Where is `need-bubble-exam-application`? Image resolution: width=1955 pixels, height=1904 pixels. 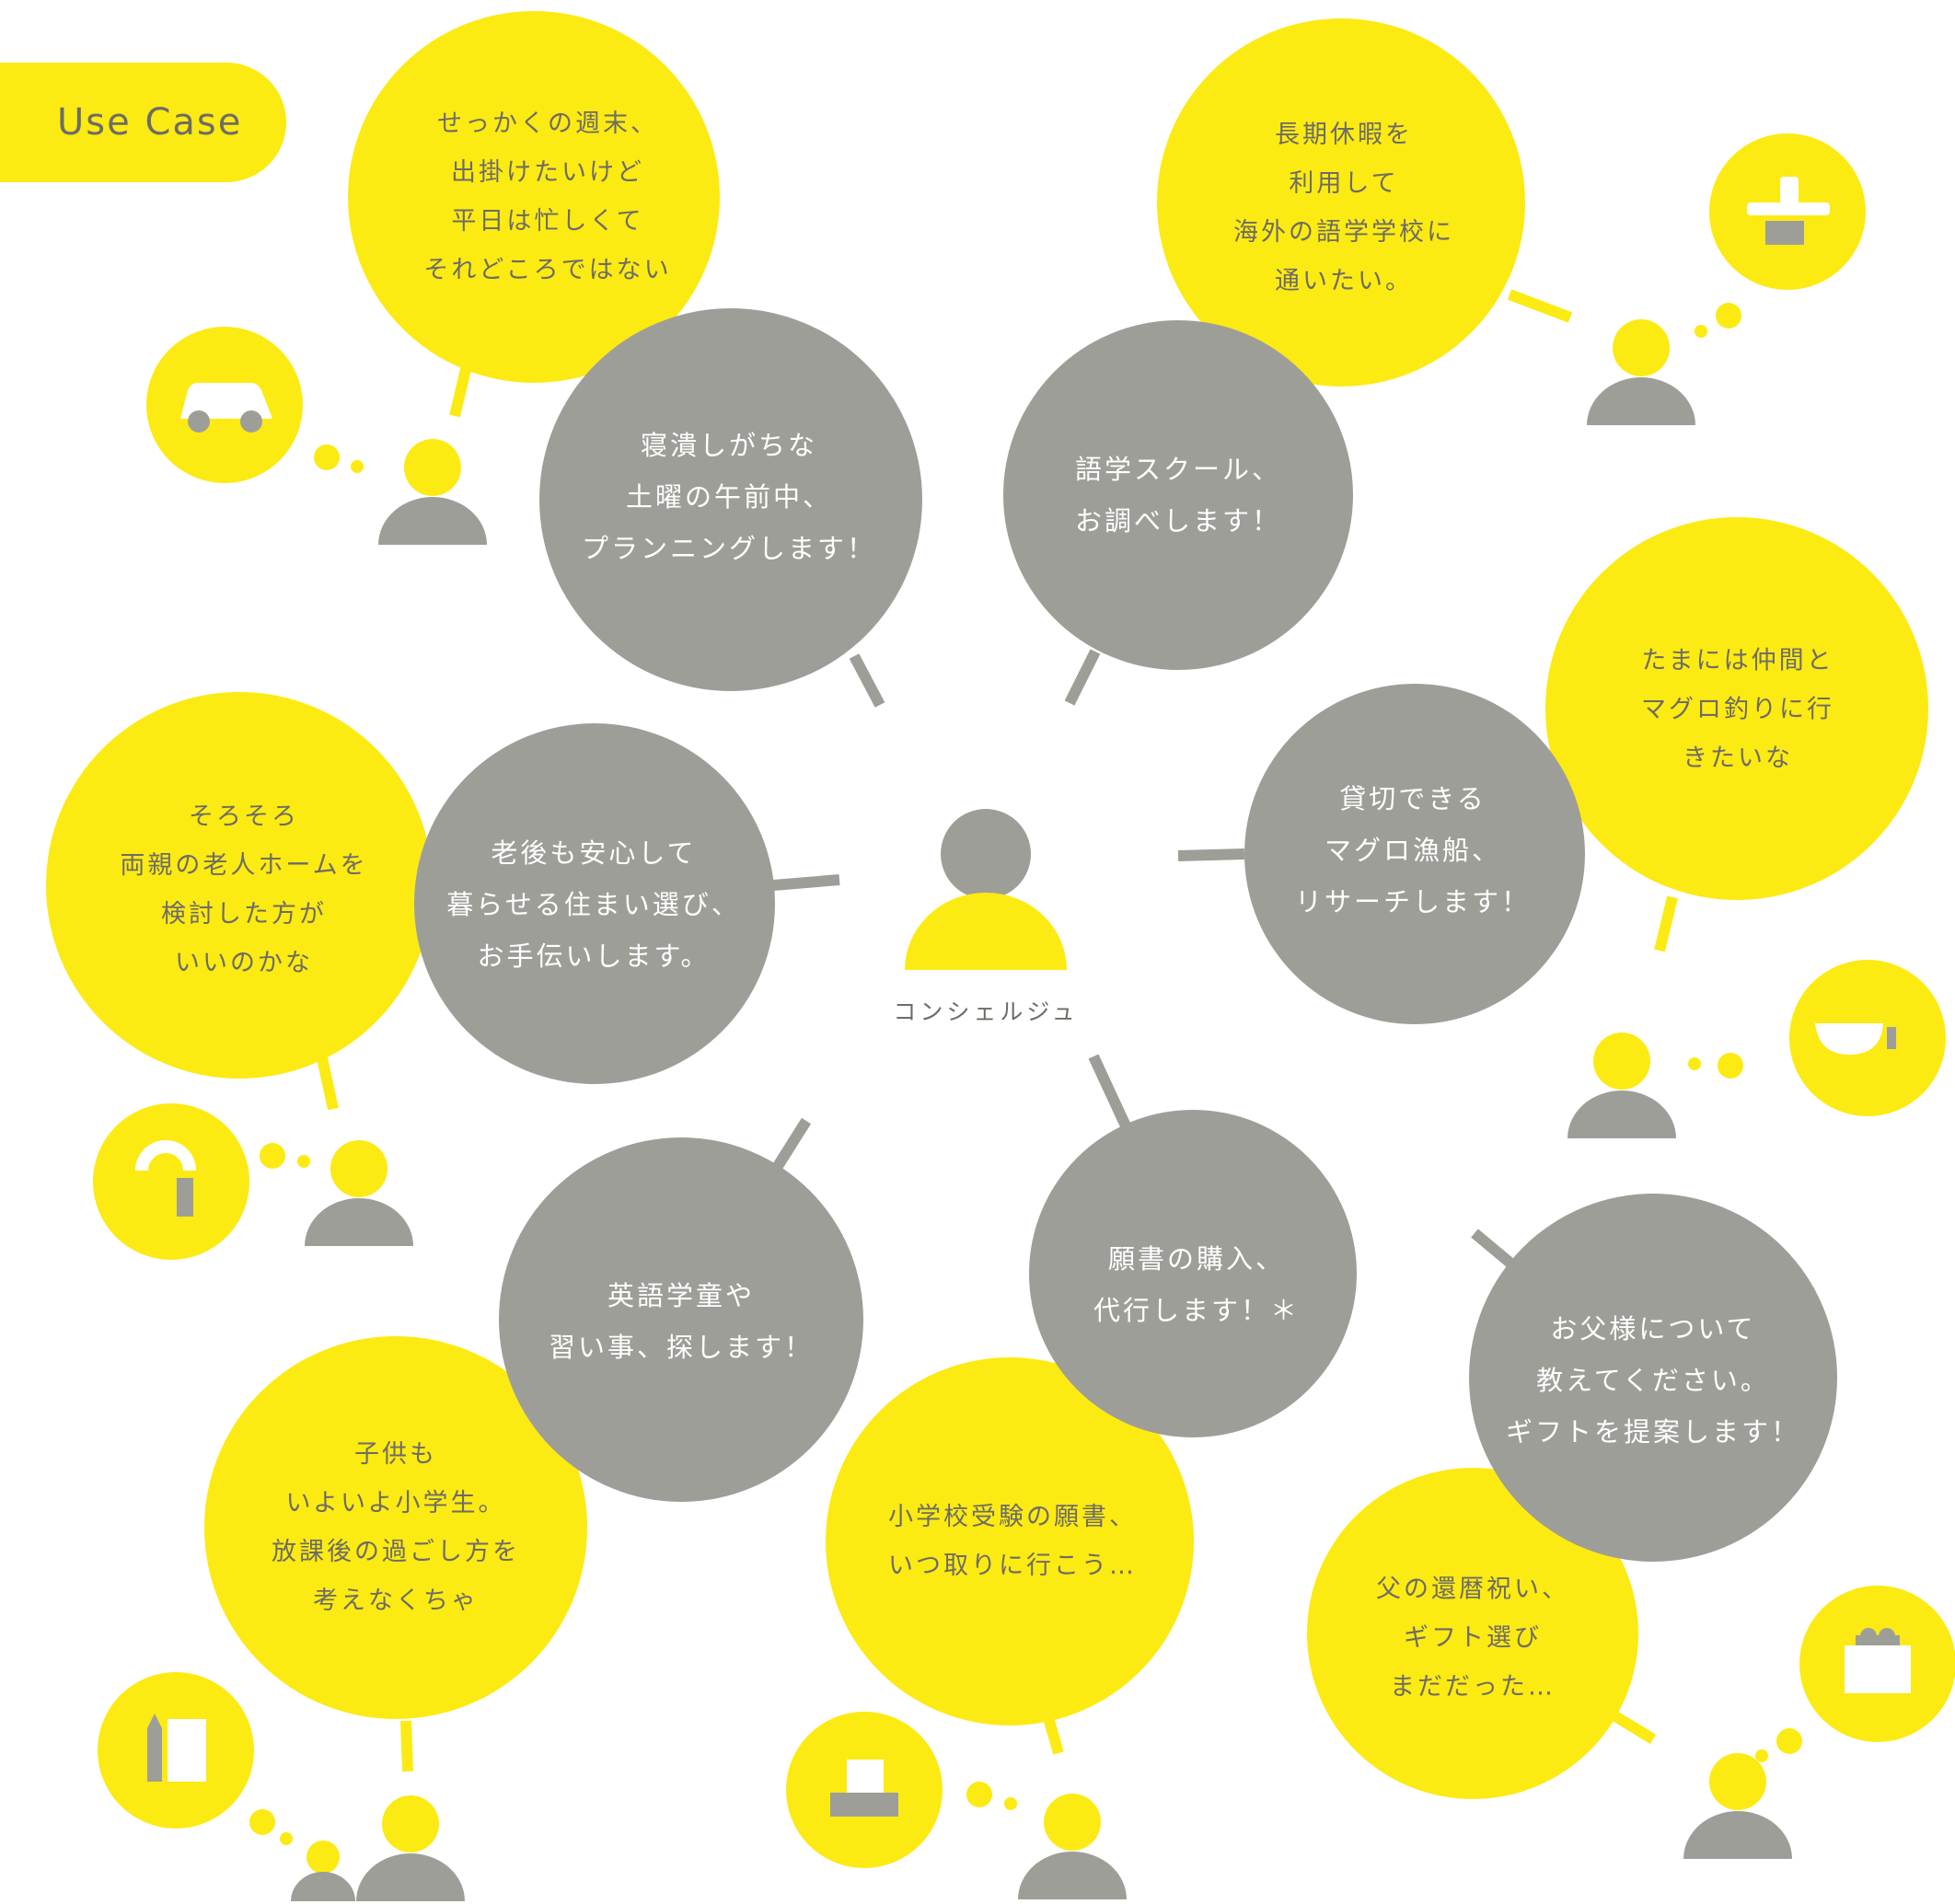
need-bubble-exam-application is located at coordinates (1010, 1541).